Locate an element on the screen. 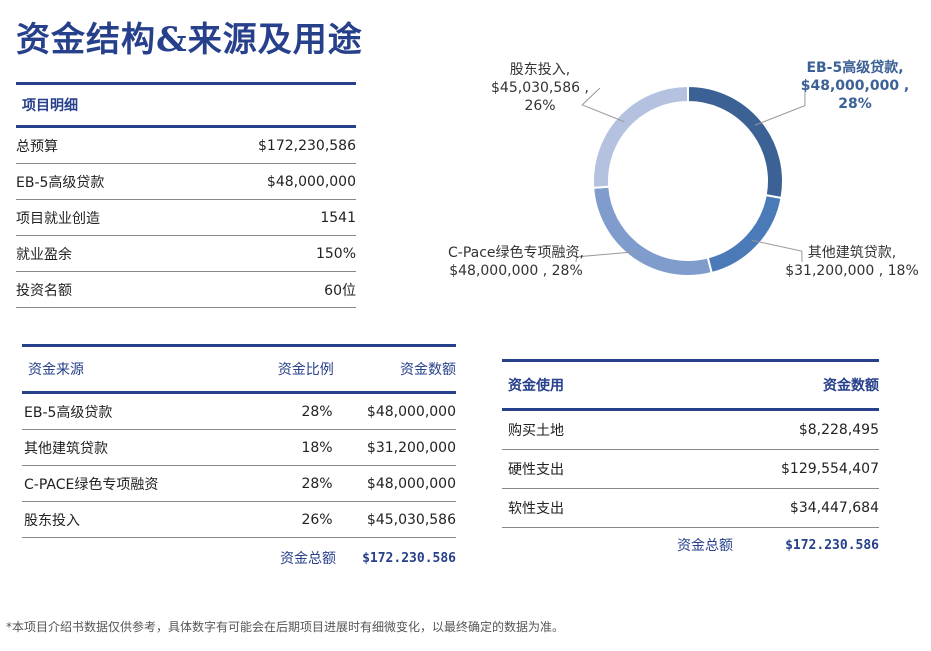 The image size is (931, 651). row-label: 项目就业创造 is located at coordinates (58, 218).